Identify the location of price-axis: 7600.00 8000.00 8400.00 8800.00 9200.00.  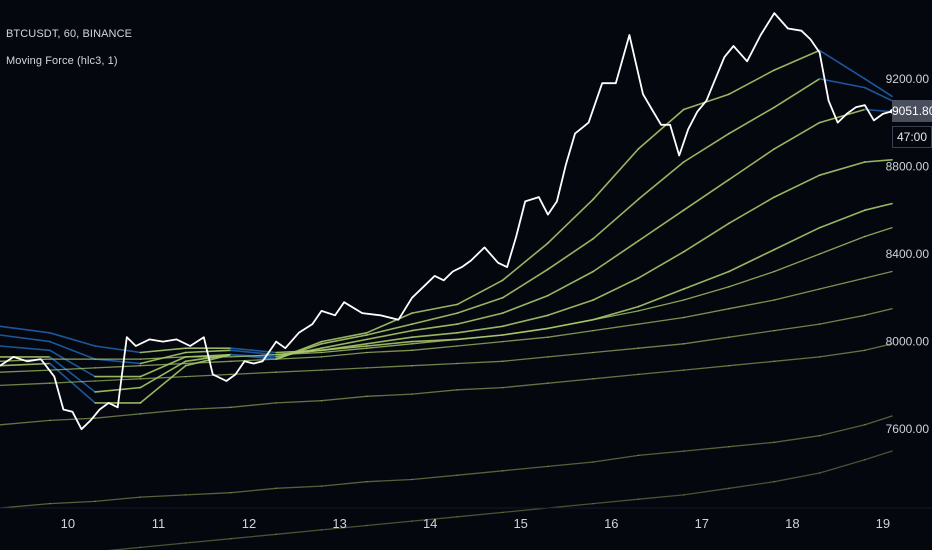
(908, 254).